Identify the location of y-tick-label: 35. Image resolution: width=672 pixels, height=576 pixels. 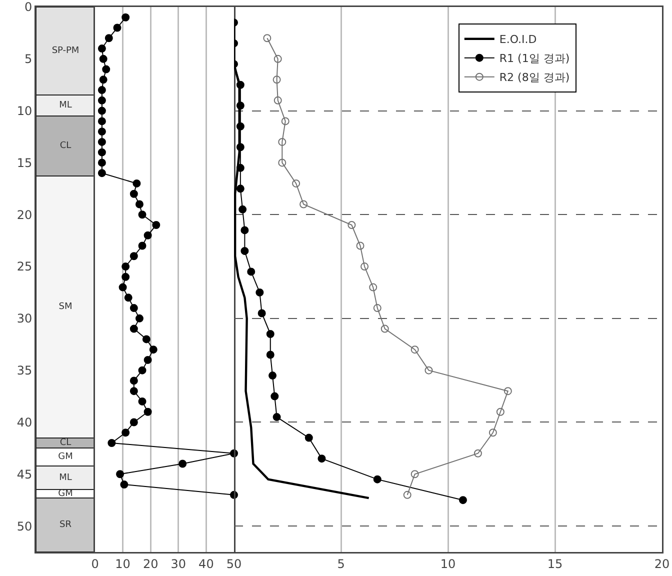
(24, 371).